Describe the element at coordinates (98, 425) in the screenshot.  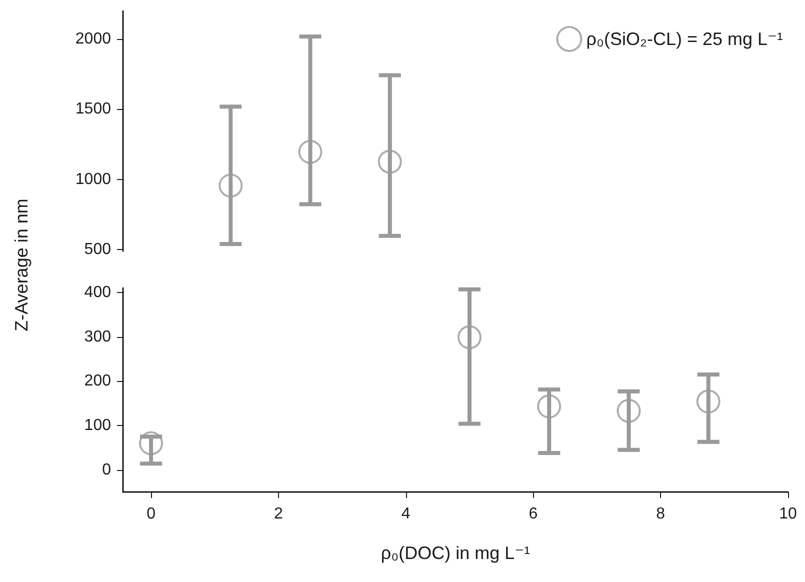
I see `y-tick-label: 100` at that location.